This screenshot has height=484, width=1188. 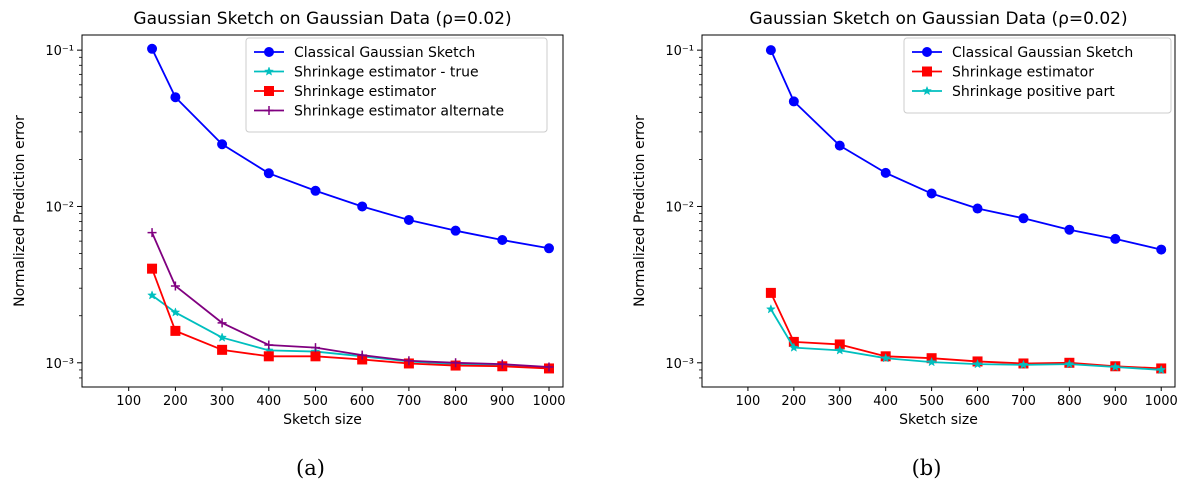 What do you see at coordinates (310, 468) in the screenshot?
I see `subfigure-caption: (a)` at bounding box center [310, 468].